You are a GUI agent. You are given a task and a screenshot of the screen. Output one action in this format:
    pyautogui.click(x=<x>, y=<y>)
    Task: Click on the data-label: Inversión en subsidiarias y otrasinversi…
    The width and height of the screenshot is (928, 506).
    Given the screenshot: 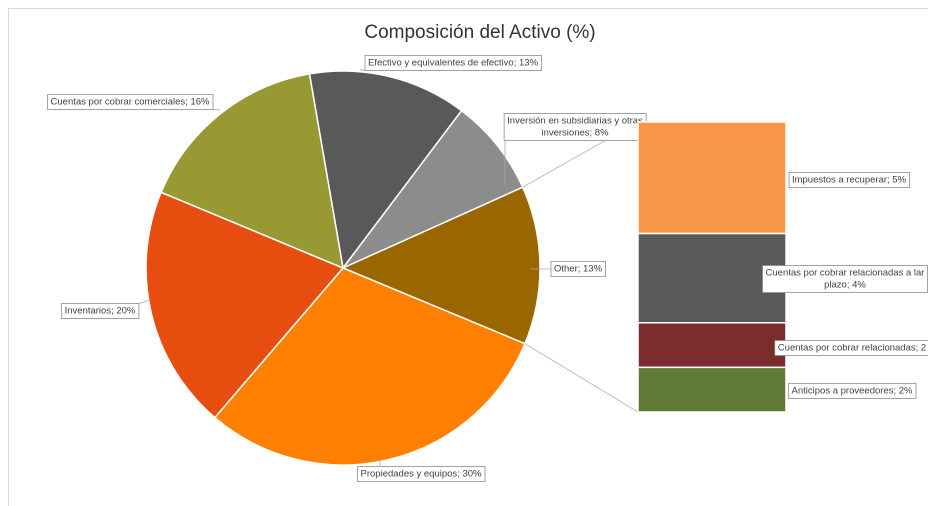 What is the action you would take?
    pyautogui.click(x=575, y=127)
    